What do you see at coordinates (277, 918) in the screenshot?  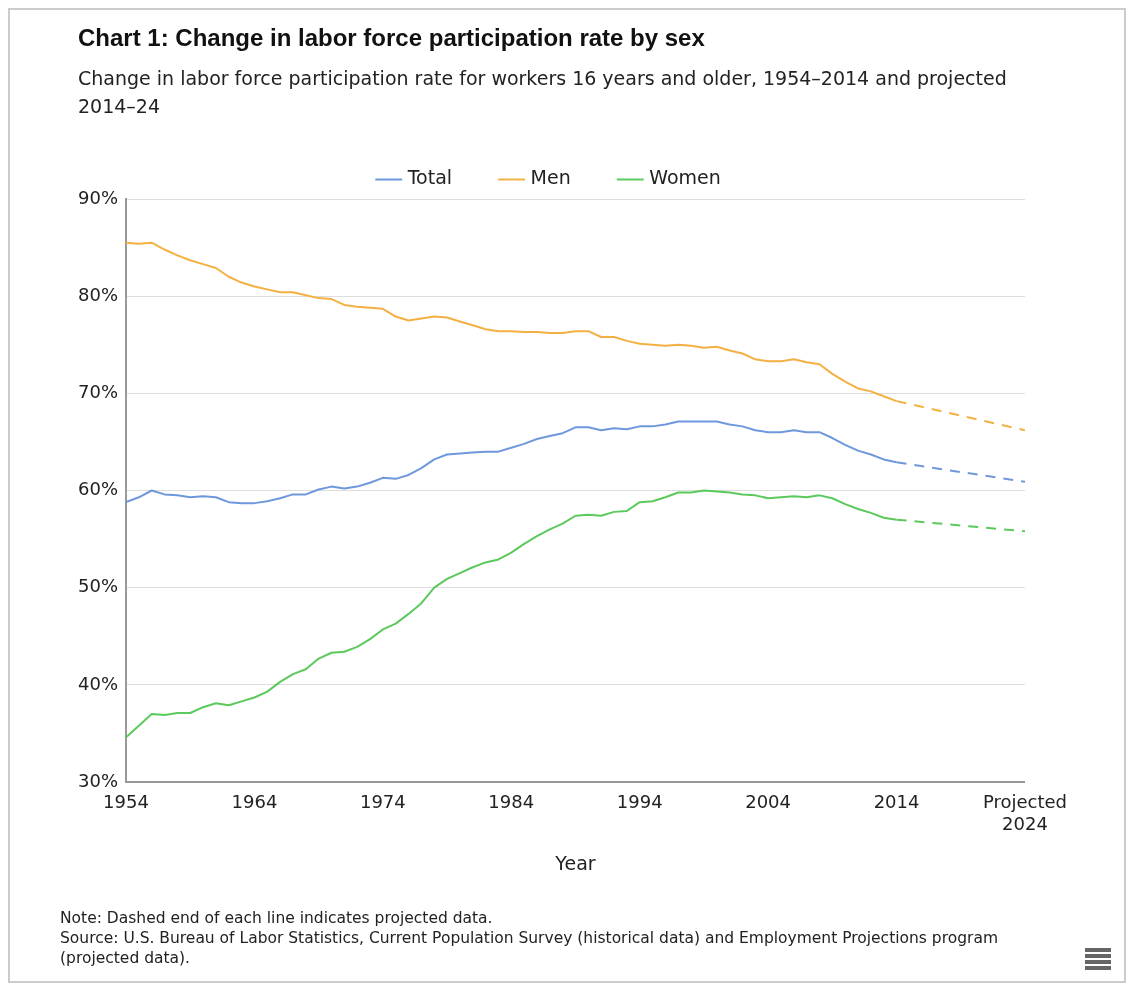 I see `text: Note: Dashed end of each line indicates projected data.` at bounding box center [277, 918].